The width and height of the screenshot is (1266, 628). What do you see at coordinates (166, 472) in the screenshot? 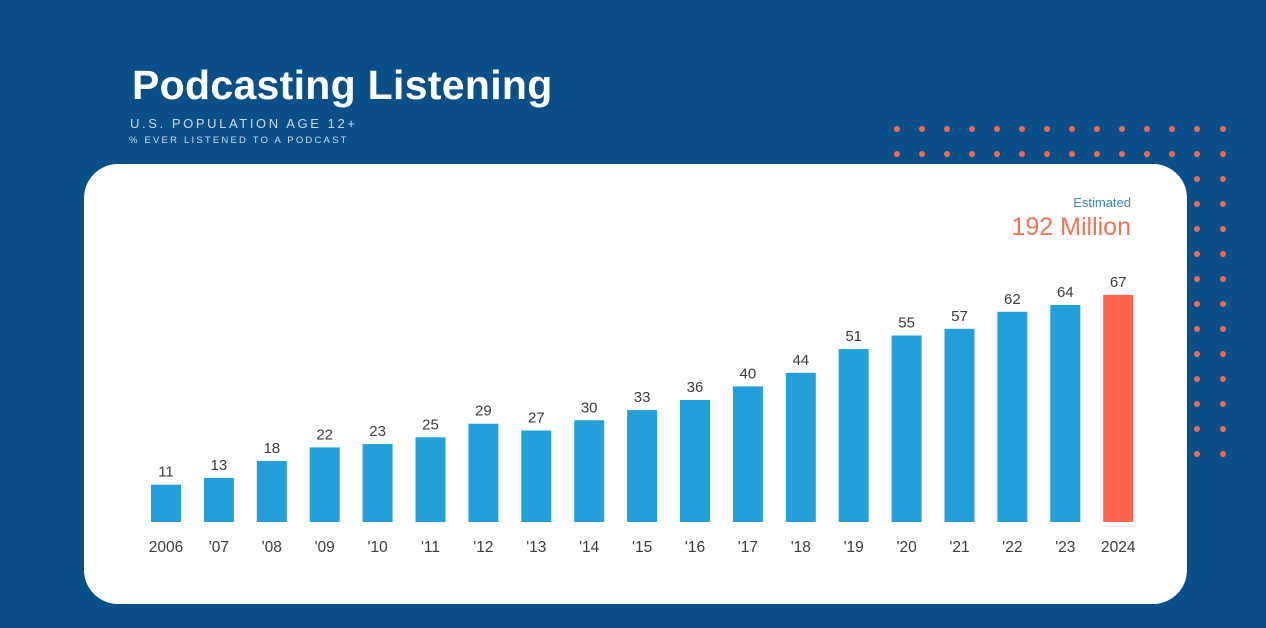
I see `bar-value-label: 11` at bounding box center [166, 472].